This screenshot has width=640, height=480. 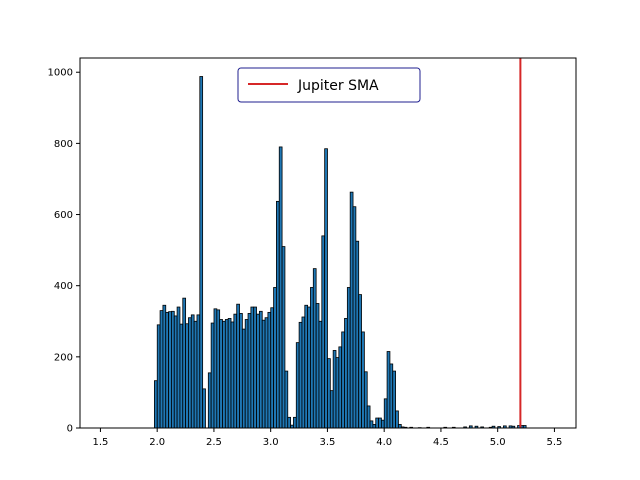 I want to click on y-tick-label: 200, so click(x=63, y=357).